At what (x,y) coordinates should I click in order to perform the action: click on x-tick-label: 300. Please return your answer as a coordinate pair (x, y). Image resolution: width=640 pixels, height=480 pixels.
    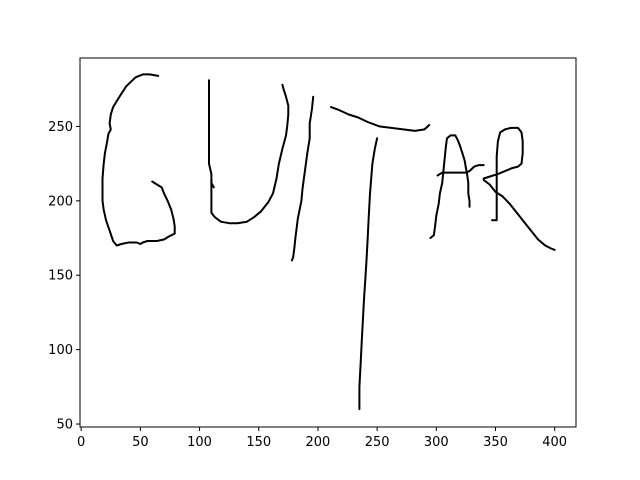
    Looking at the image, I should click on (436, 442).